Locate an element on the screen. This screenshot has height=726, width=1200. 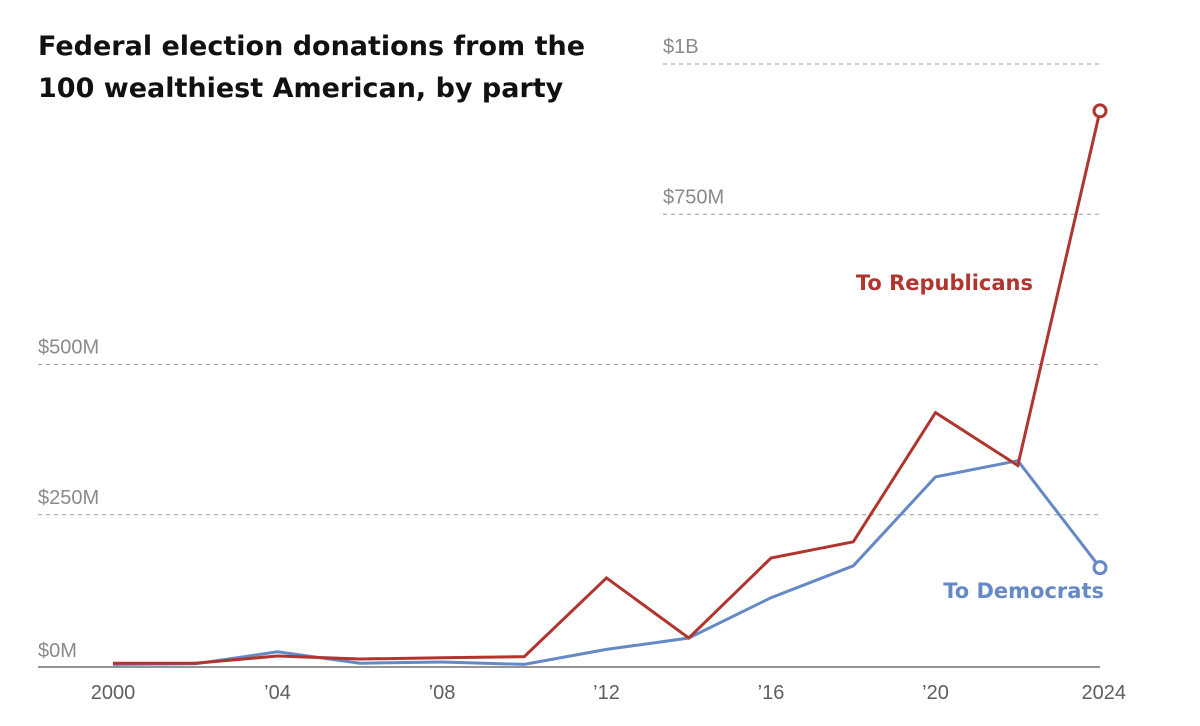
x-tick-label-2020: ’20 is located at coordinates (935, 693).